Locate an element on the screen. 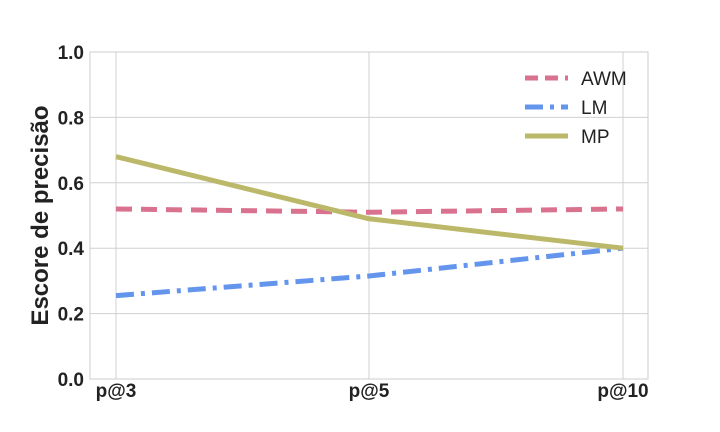  x-tick-labels: p@3 p@5 p@10 is located at coordinates (372, 391).